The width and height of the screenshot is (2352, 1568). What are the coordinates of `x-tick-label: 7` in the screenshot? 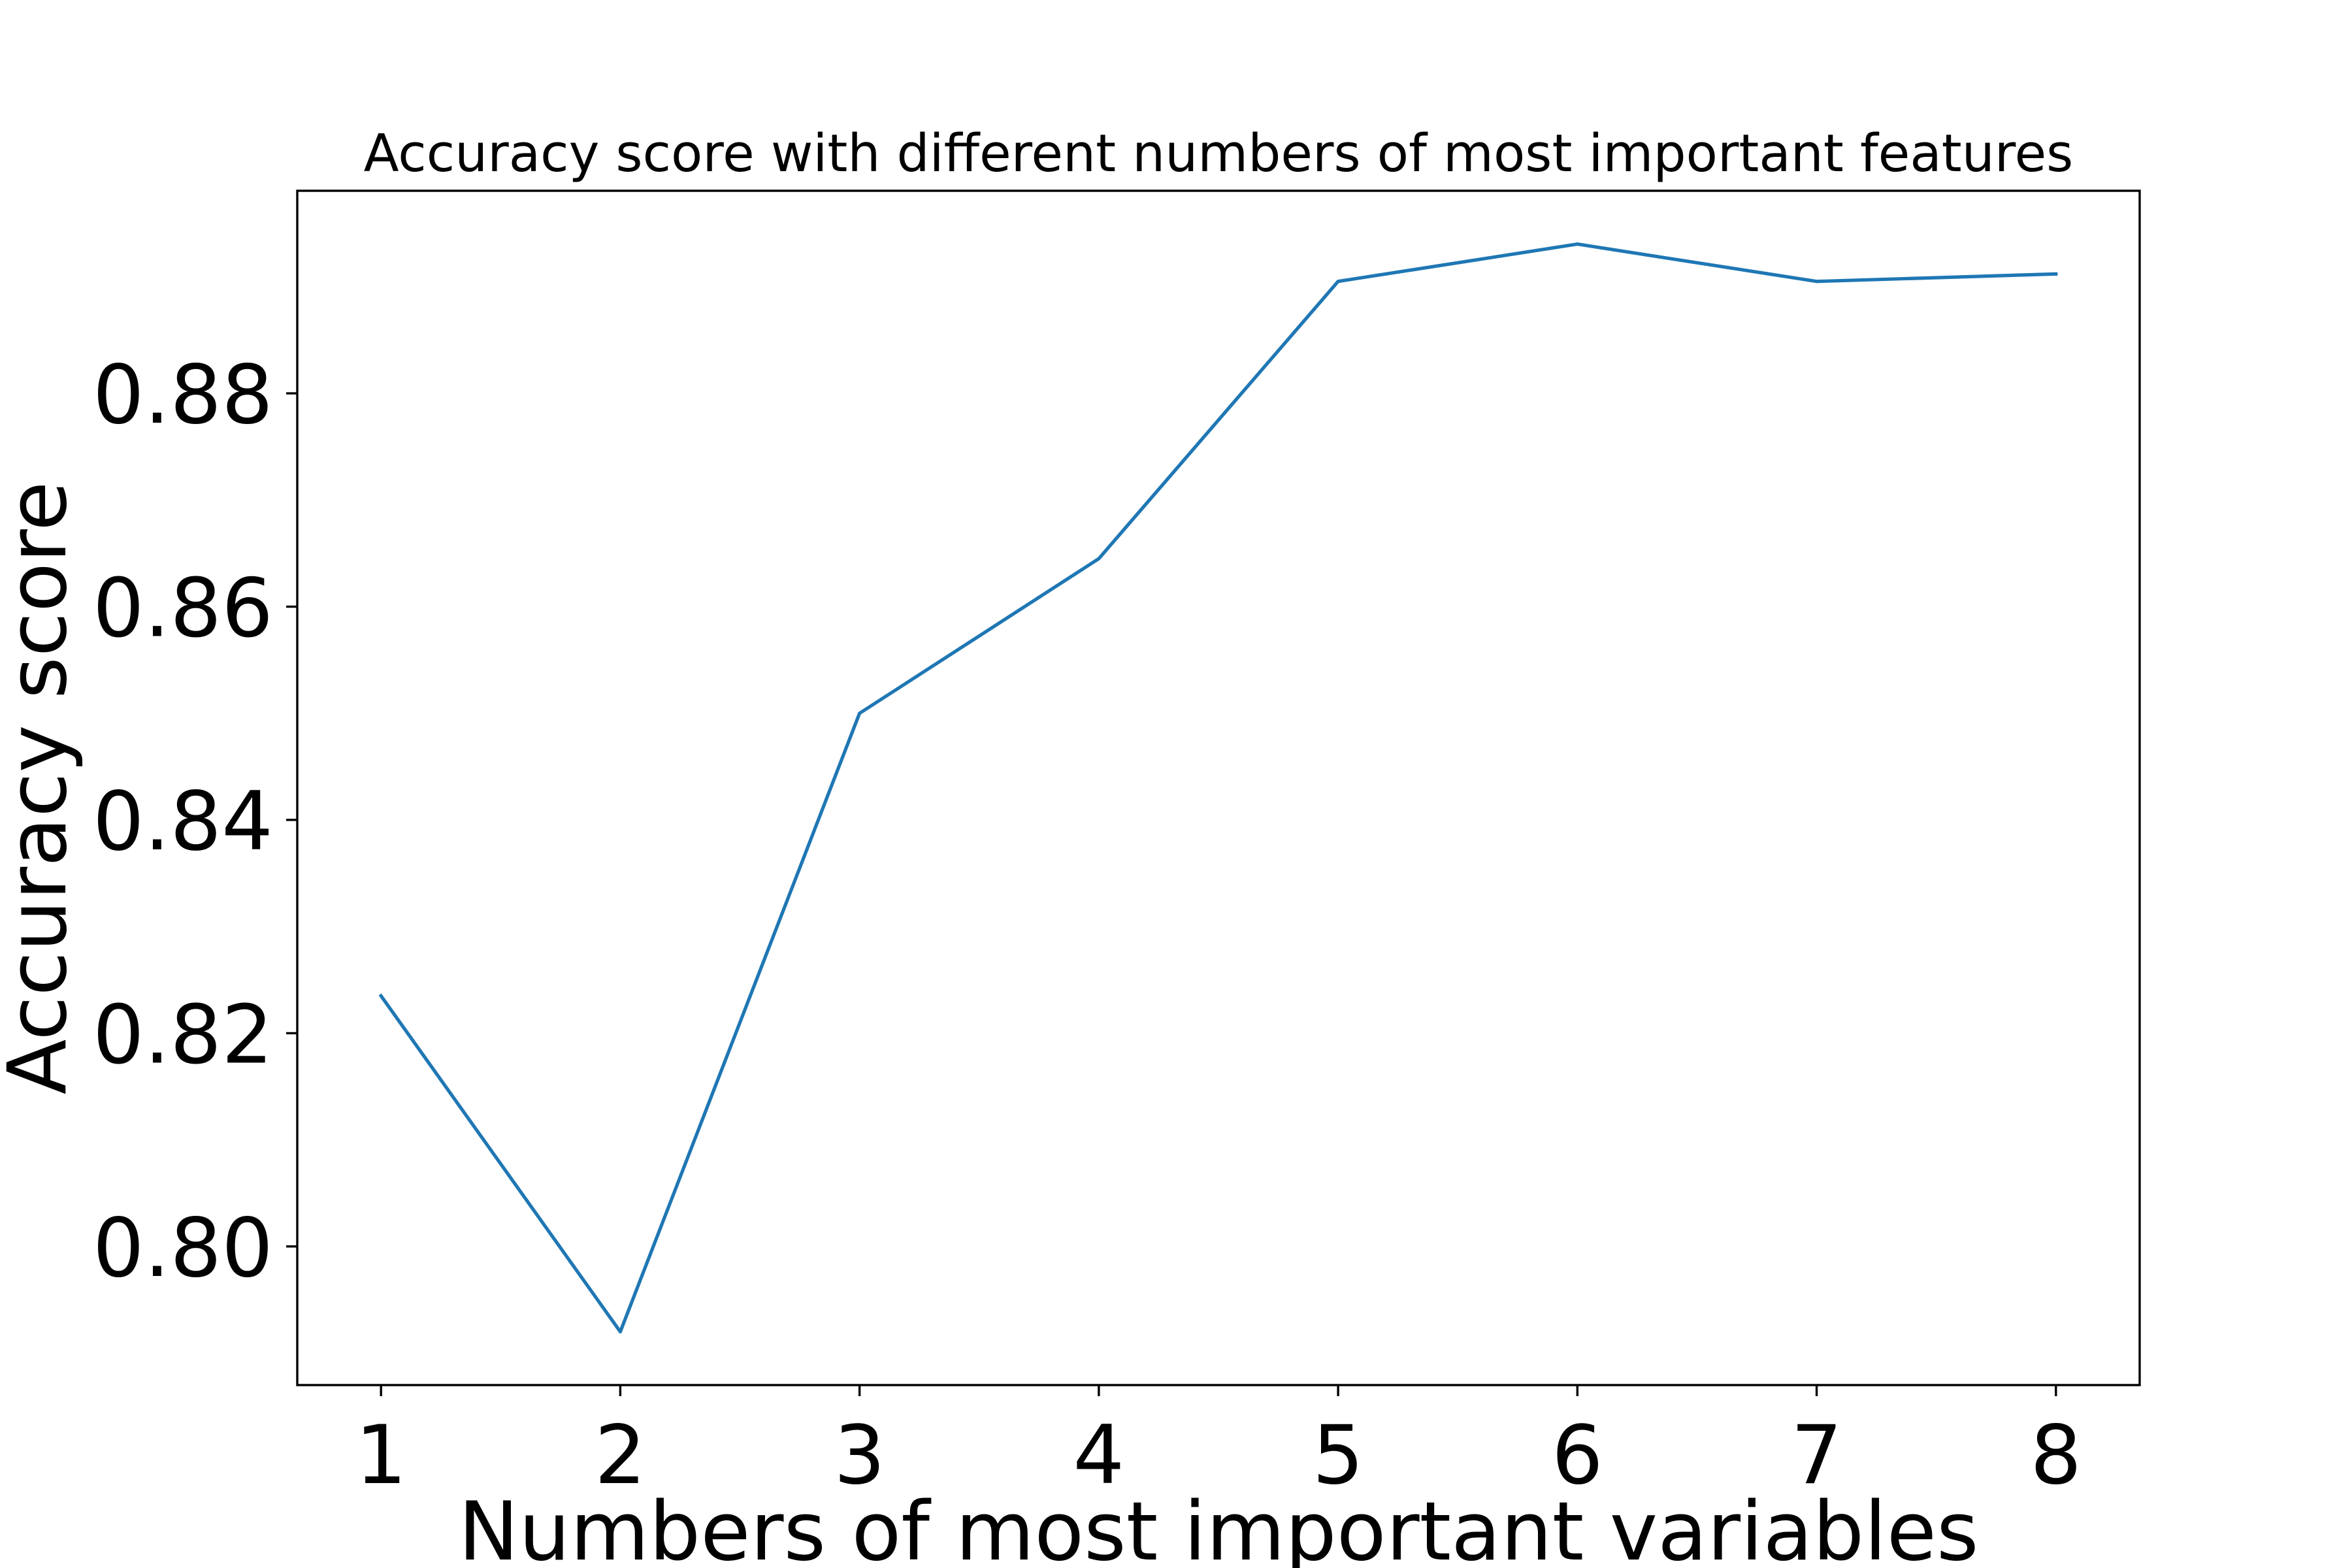 It's located at (1816, 1456).